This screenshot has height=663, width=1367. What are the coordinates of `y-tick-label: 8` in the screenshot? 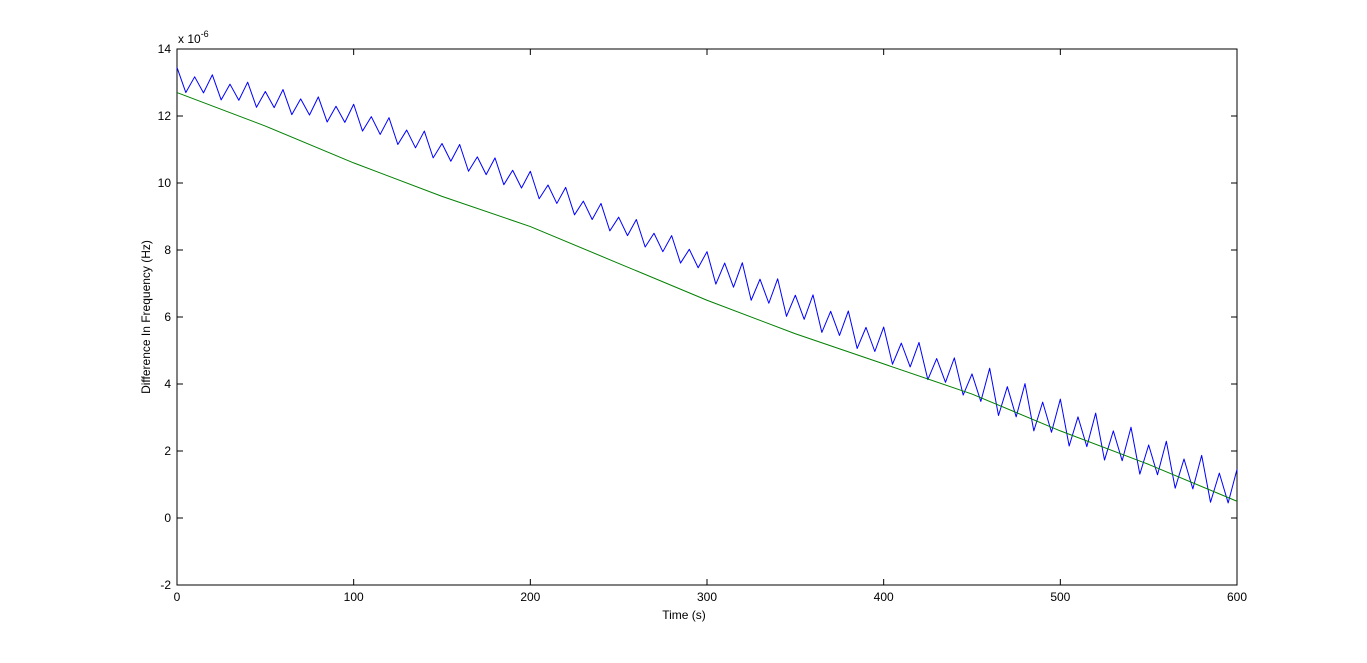 It's located at (167, 250).